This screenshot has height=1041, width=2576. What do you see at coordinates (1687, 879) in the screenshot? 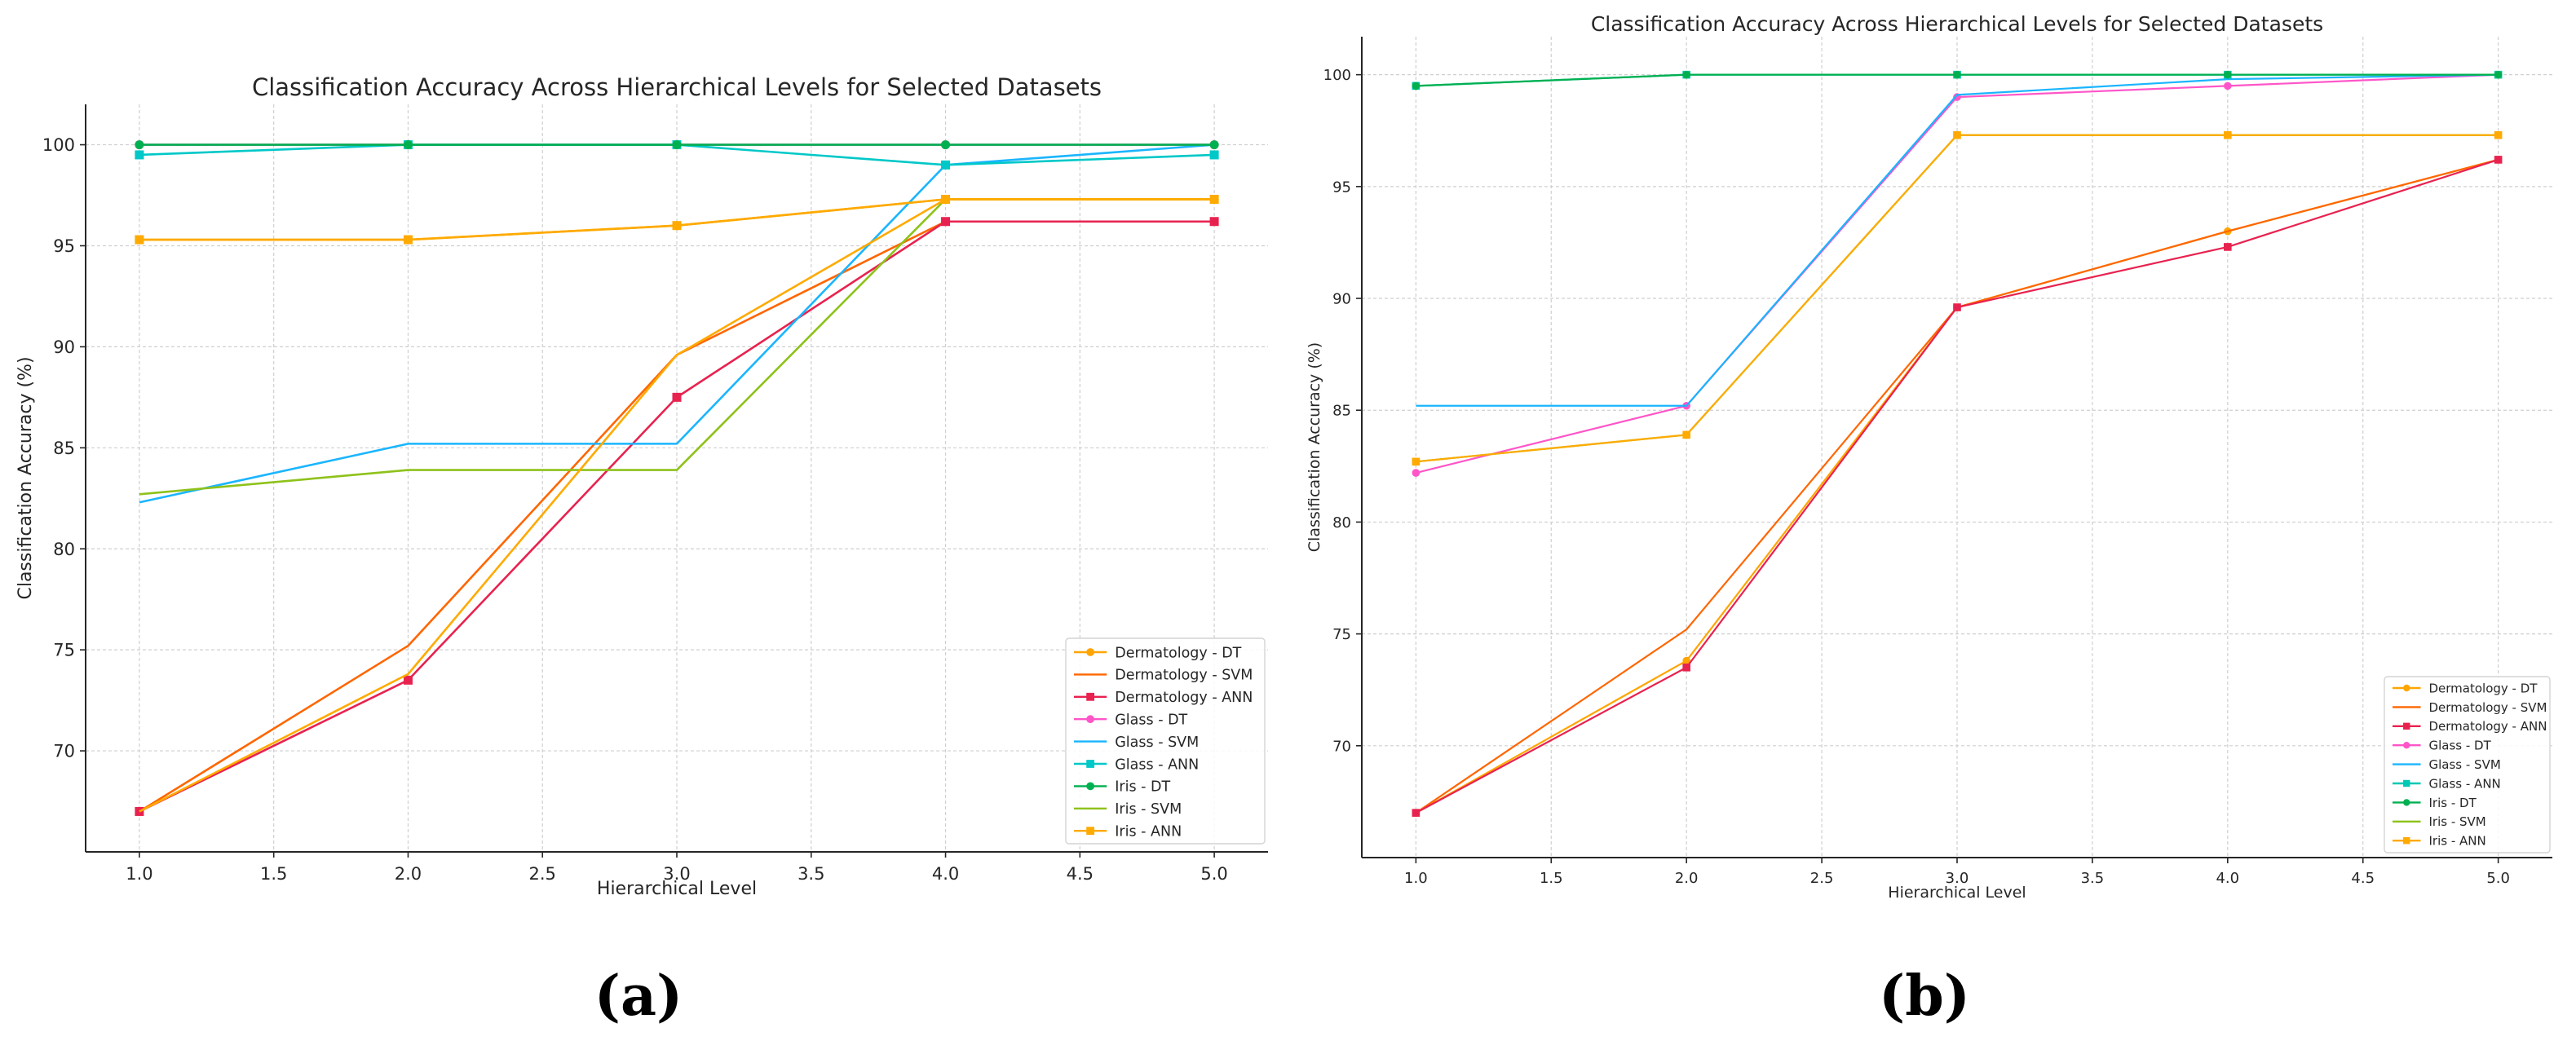
I see `x-tick-label: 2.0` at bounding box center [1687, 879].